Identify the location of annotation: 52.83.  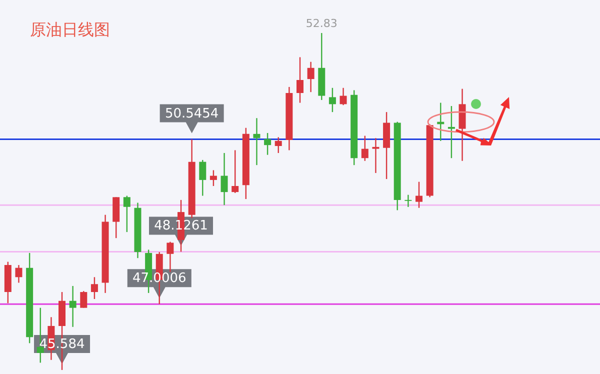
(322, 23).